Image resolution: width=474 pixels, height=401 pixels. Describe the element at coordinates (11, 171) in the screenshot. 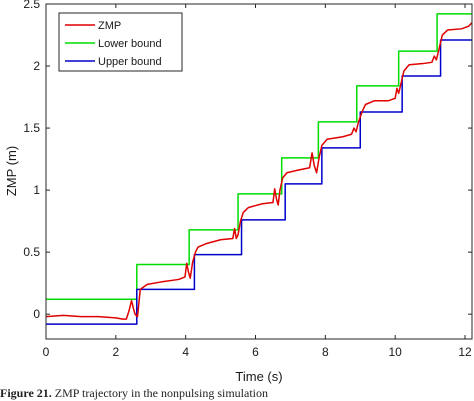

I see `y-axis-title: ZMP (m)` at that location.